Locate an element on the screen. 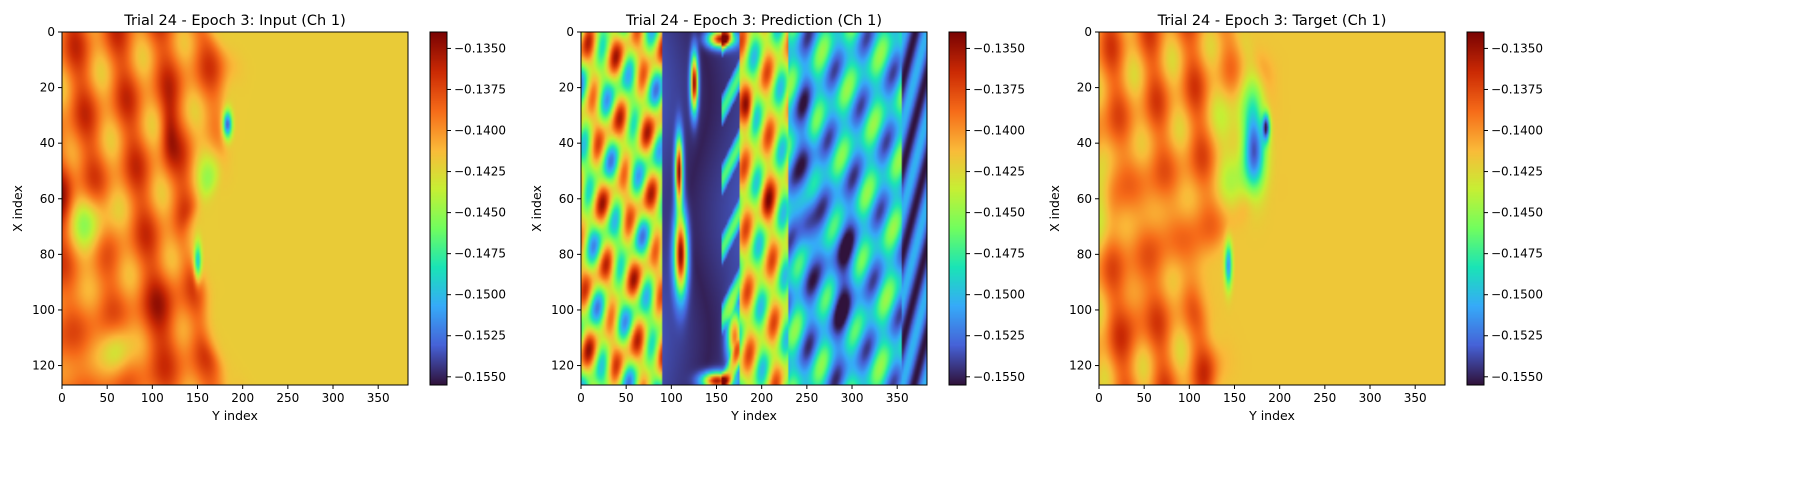 Image resolution: width=1800 pixels, height=500 pixels. chart-title: Trial 24 - Epoch 3: Prediction (Ch 1) is located at coordinates (753, 21).